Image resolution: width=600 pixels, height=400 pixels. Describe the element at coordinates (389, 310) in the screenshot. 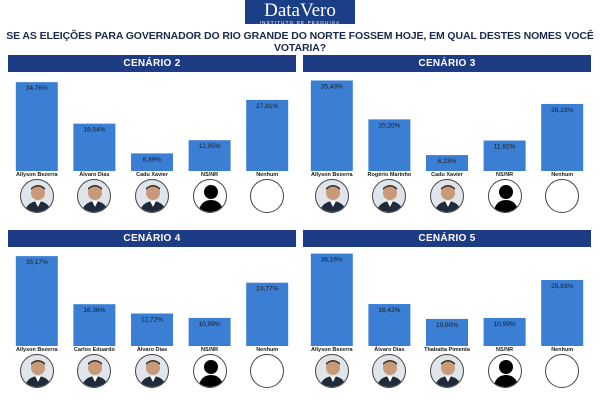

I see `data-label: 16,42%` at that location.